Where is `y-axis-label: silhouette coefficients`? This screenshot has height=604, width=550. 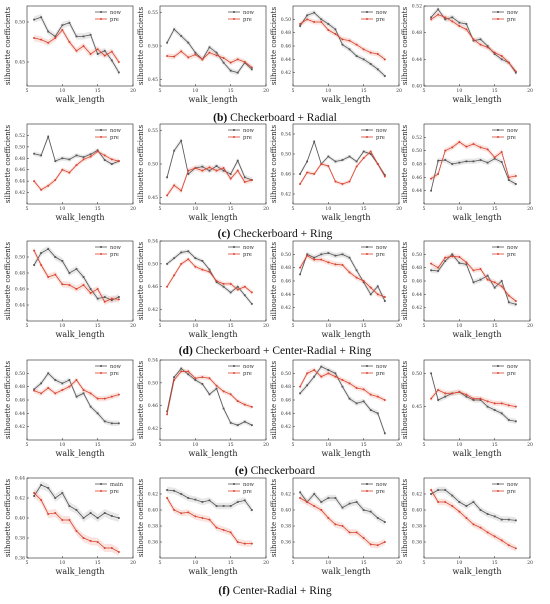
y-axis-label: silhouette coefficients is located at coordinates (274, 164).